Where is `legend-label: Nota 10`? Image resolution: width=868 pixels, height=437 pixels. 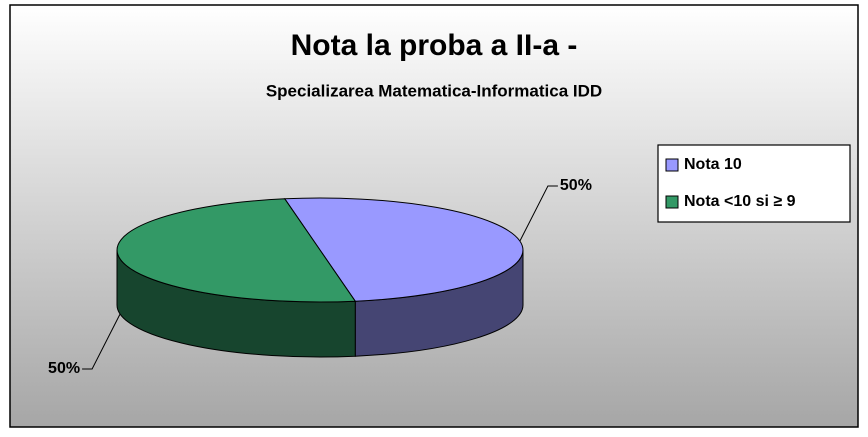
legend-label: Nota 10 is located at coordinates (713, 164).